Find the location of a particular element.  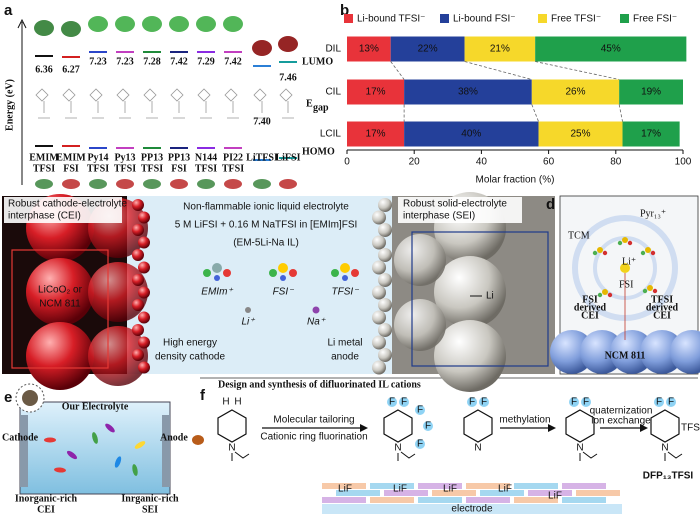

li-ion is located at coordinates (248, 310).